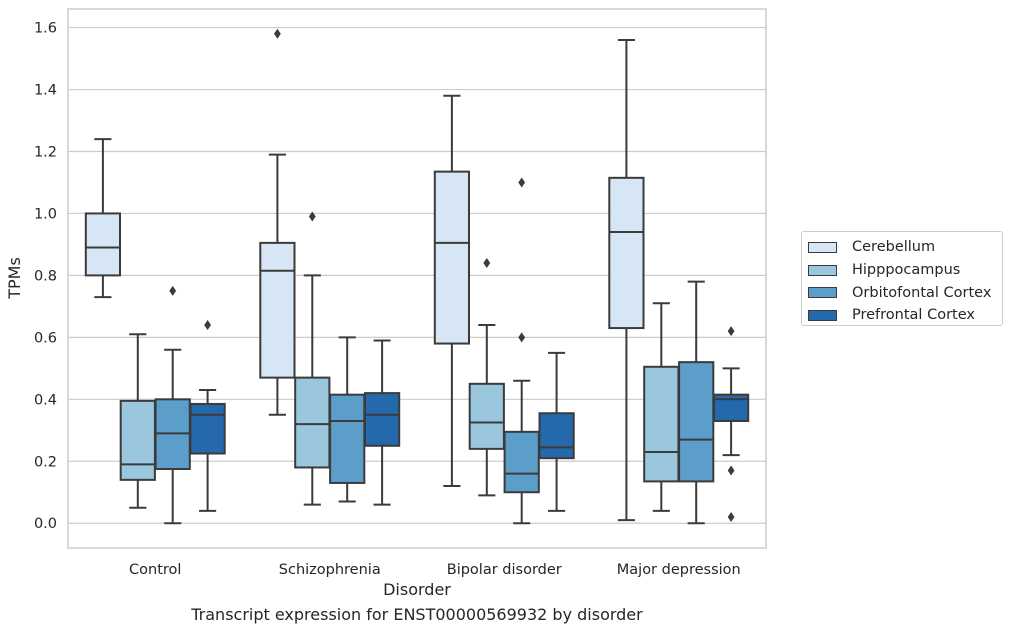  I want to click on legend-label: Prefrontal Cortex, so click(913, 315).